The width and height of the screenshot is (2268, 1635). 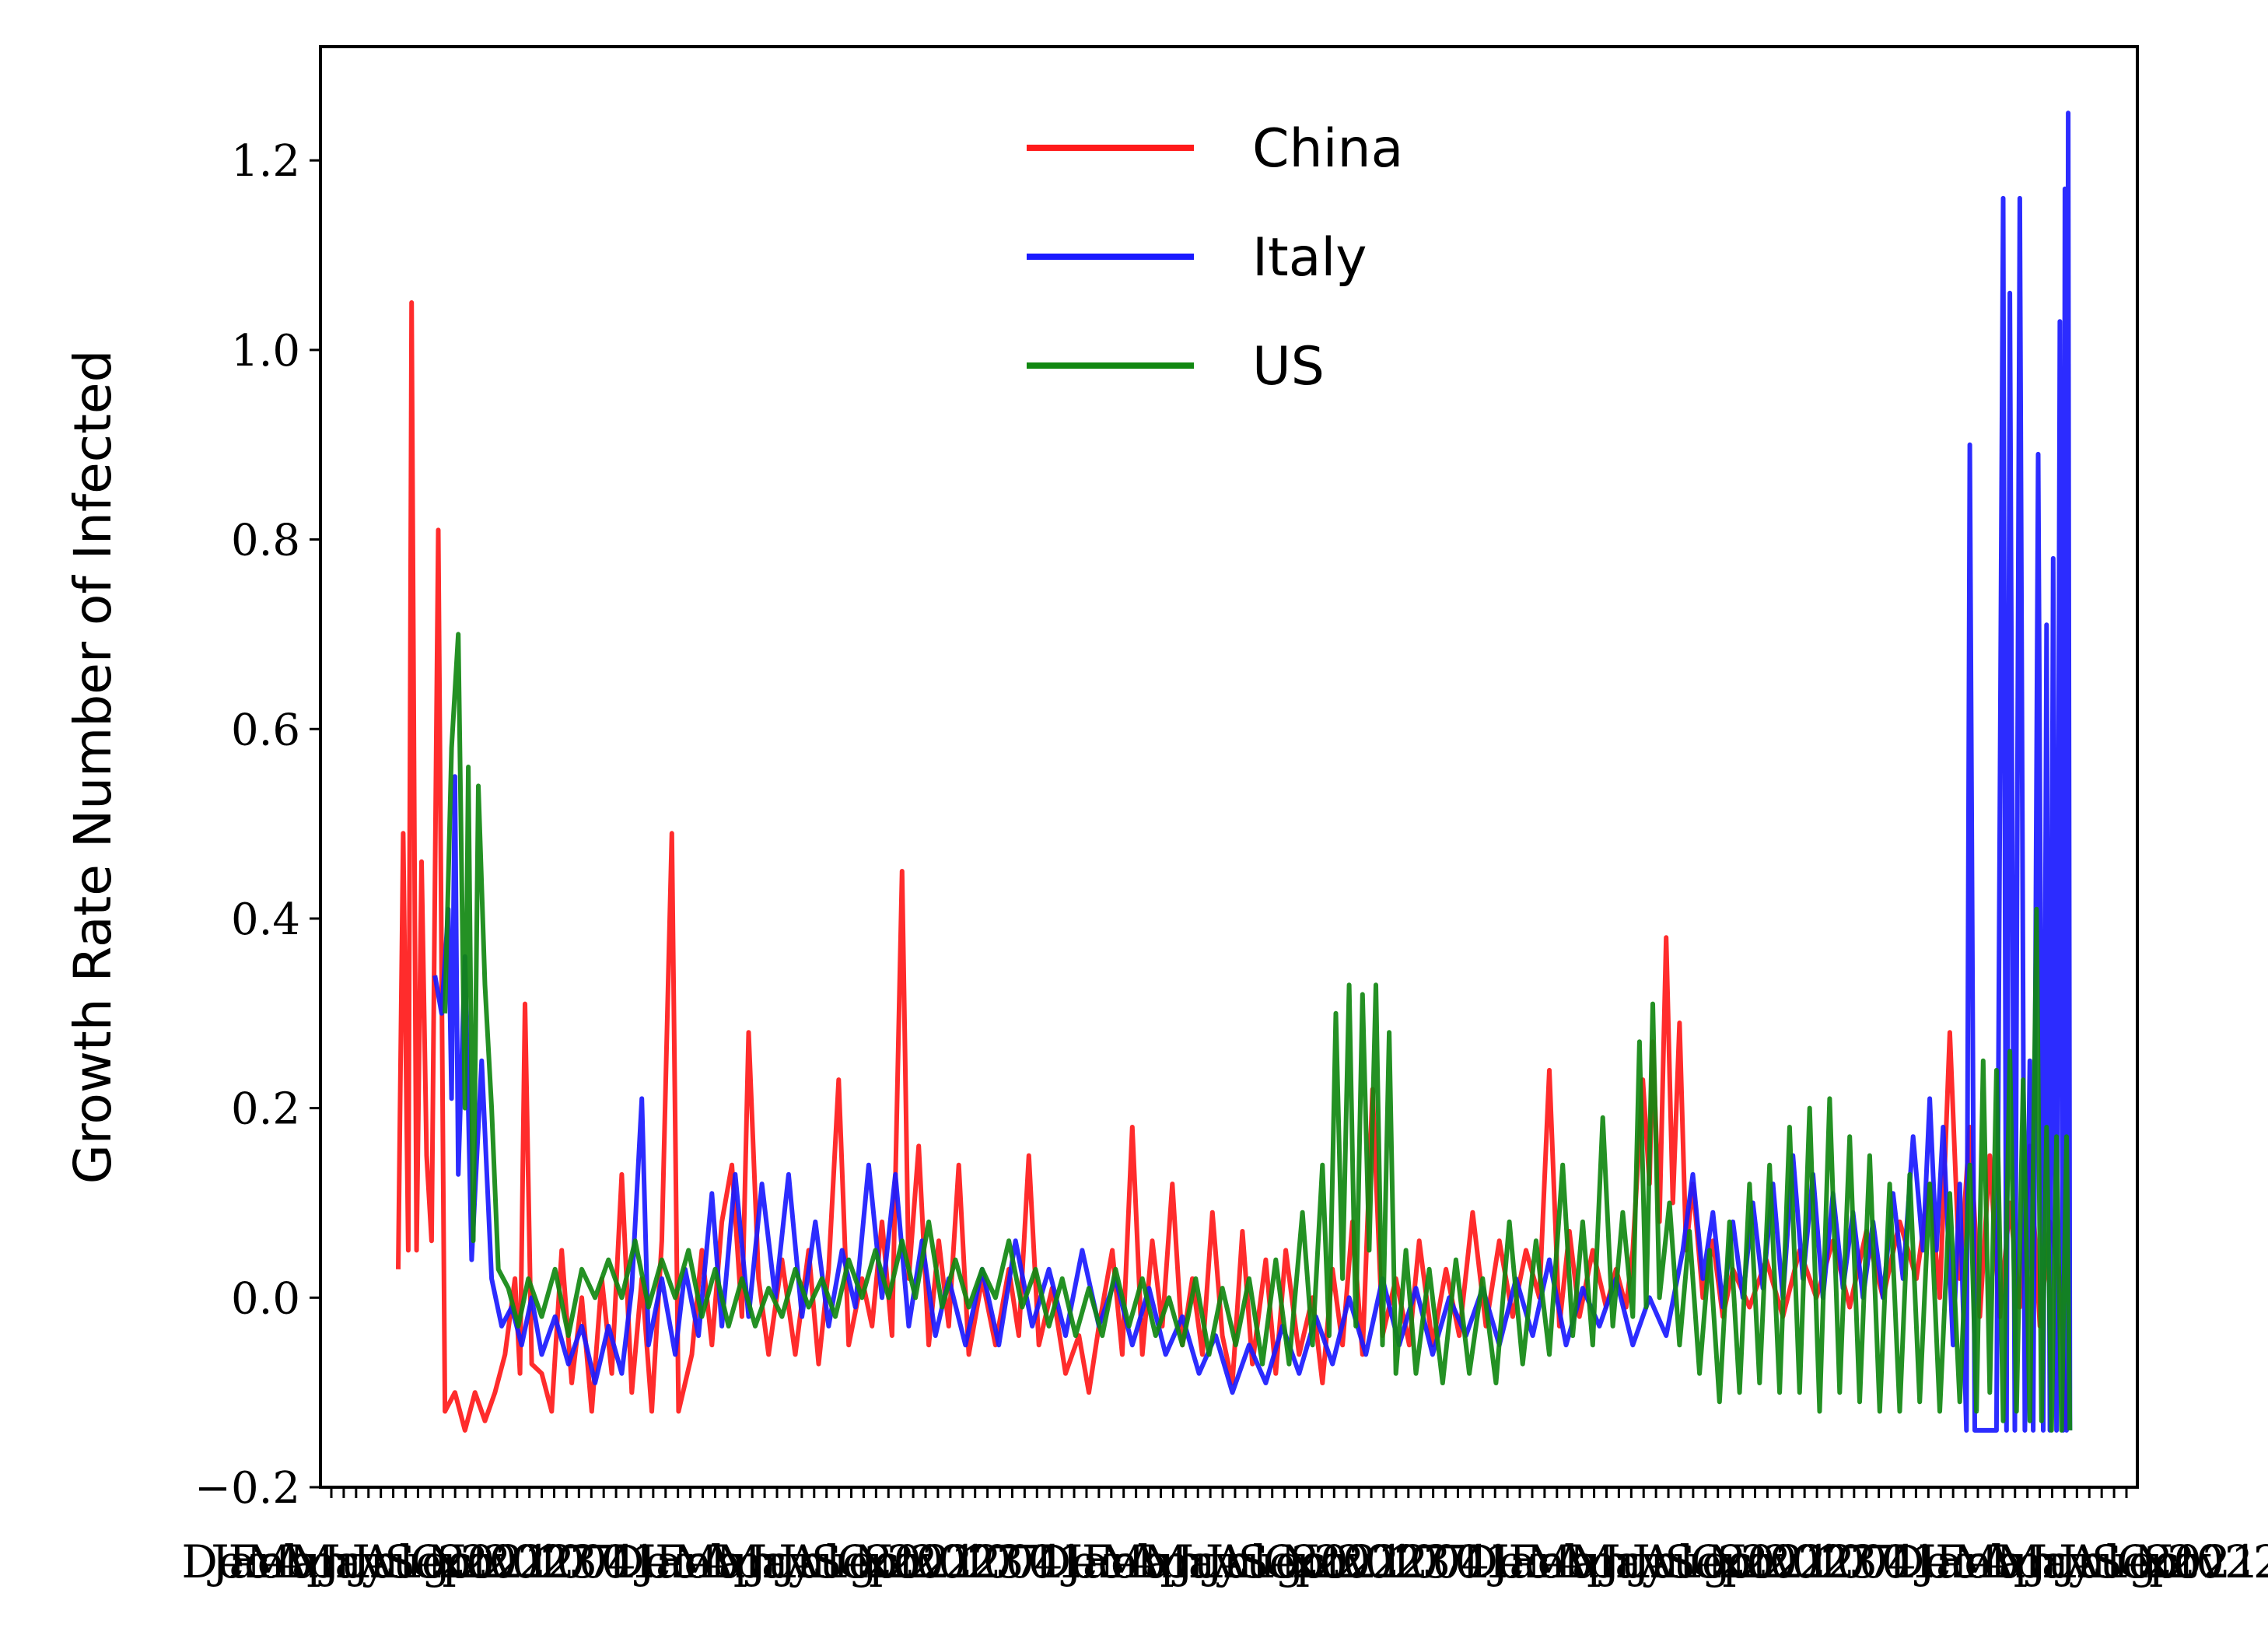 What do you see at coordinates (266, 541) in the screenshot?
I see `y-tick-label: 0.8` at bounding box center [266, 541].